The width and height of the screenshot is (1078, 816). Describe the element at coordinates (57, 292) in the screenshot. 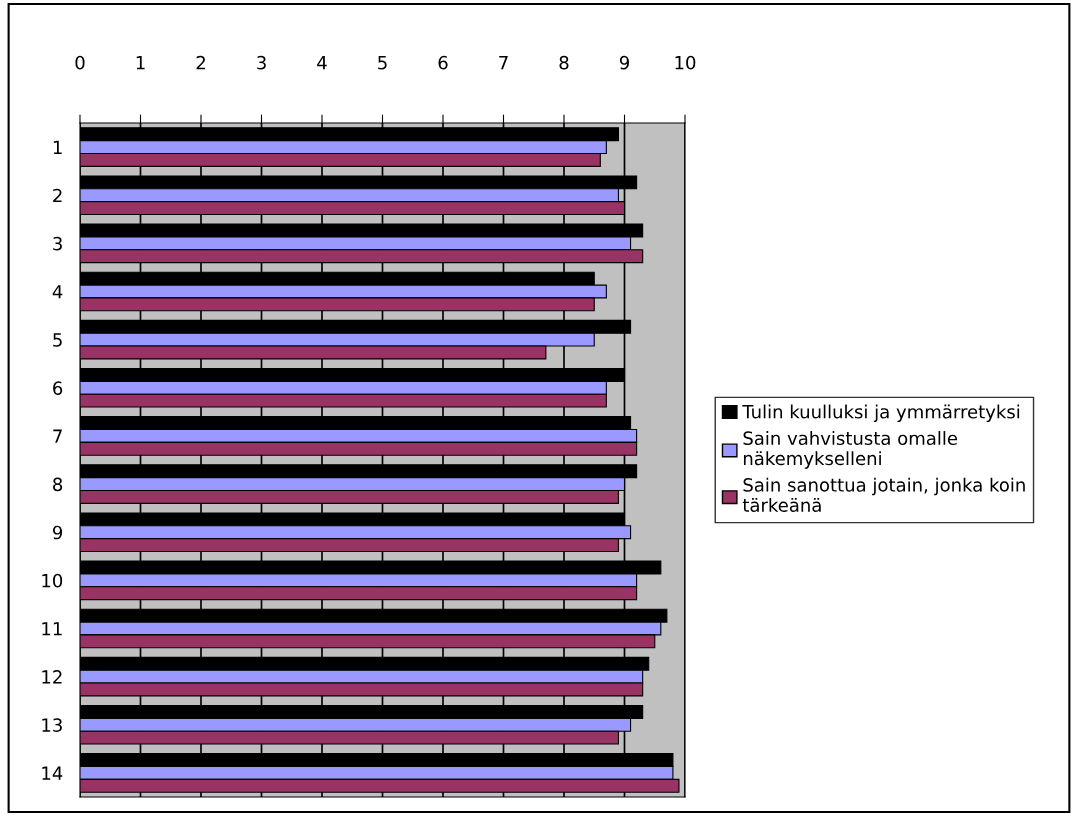

I see `y-tick-label: 4` at that location.